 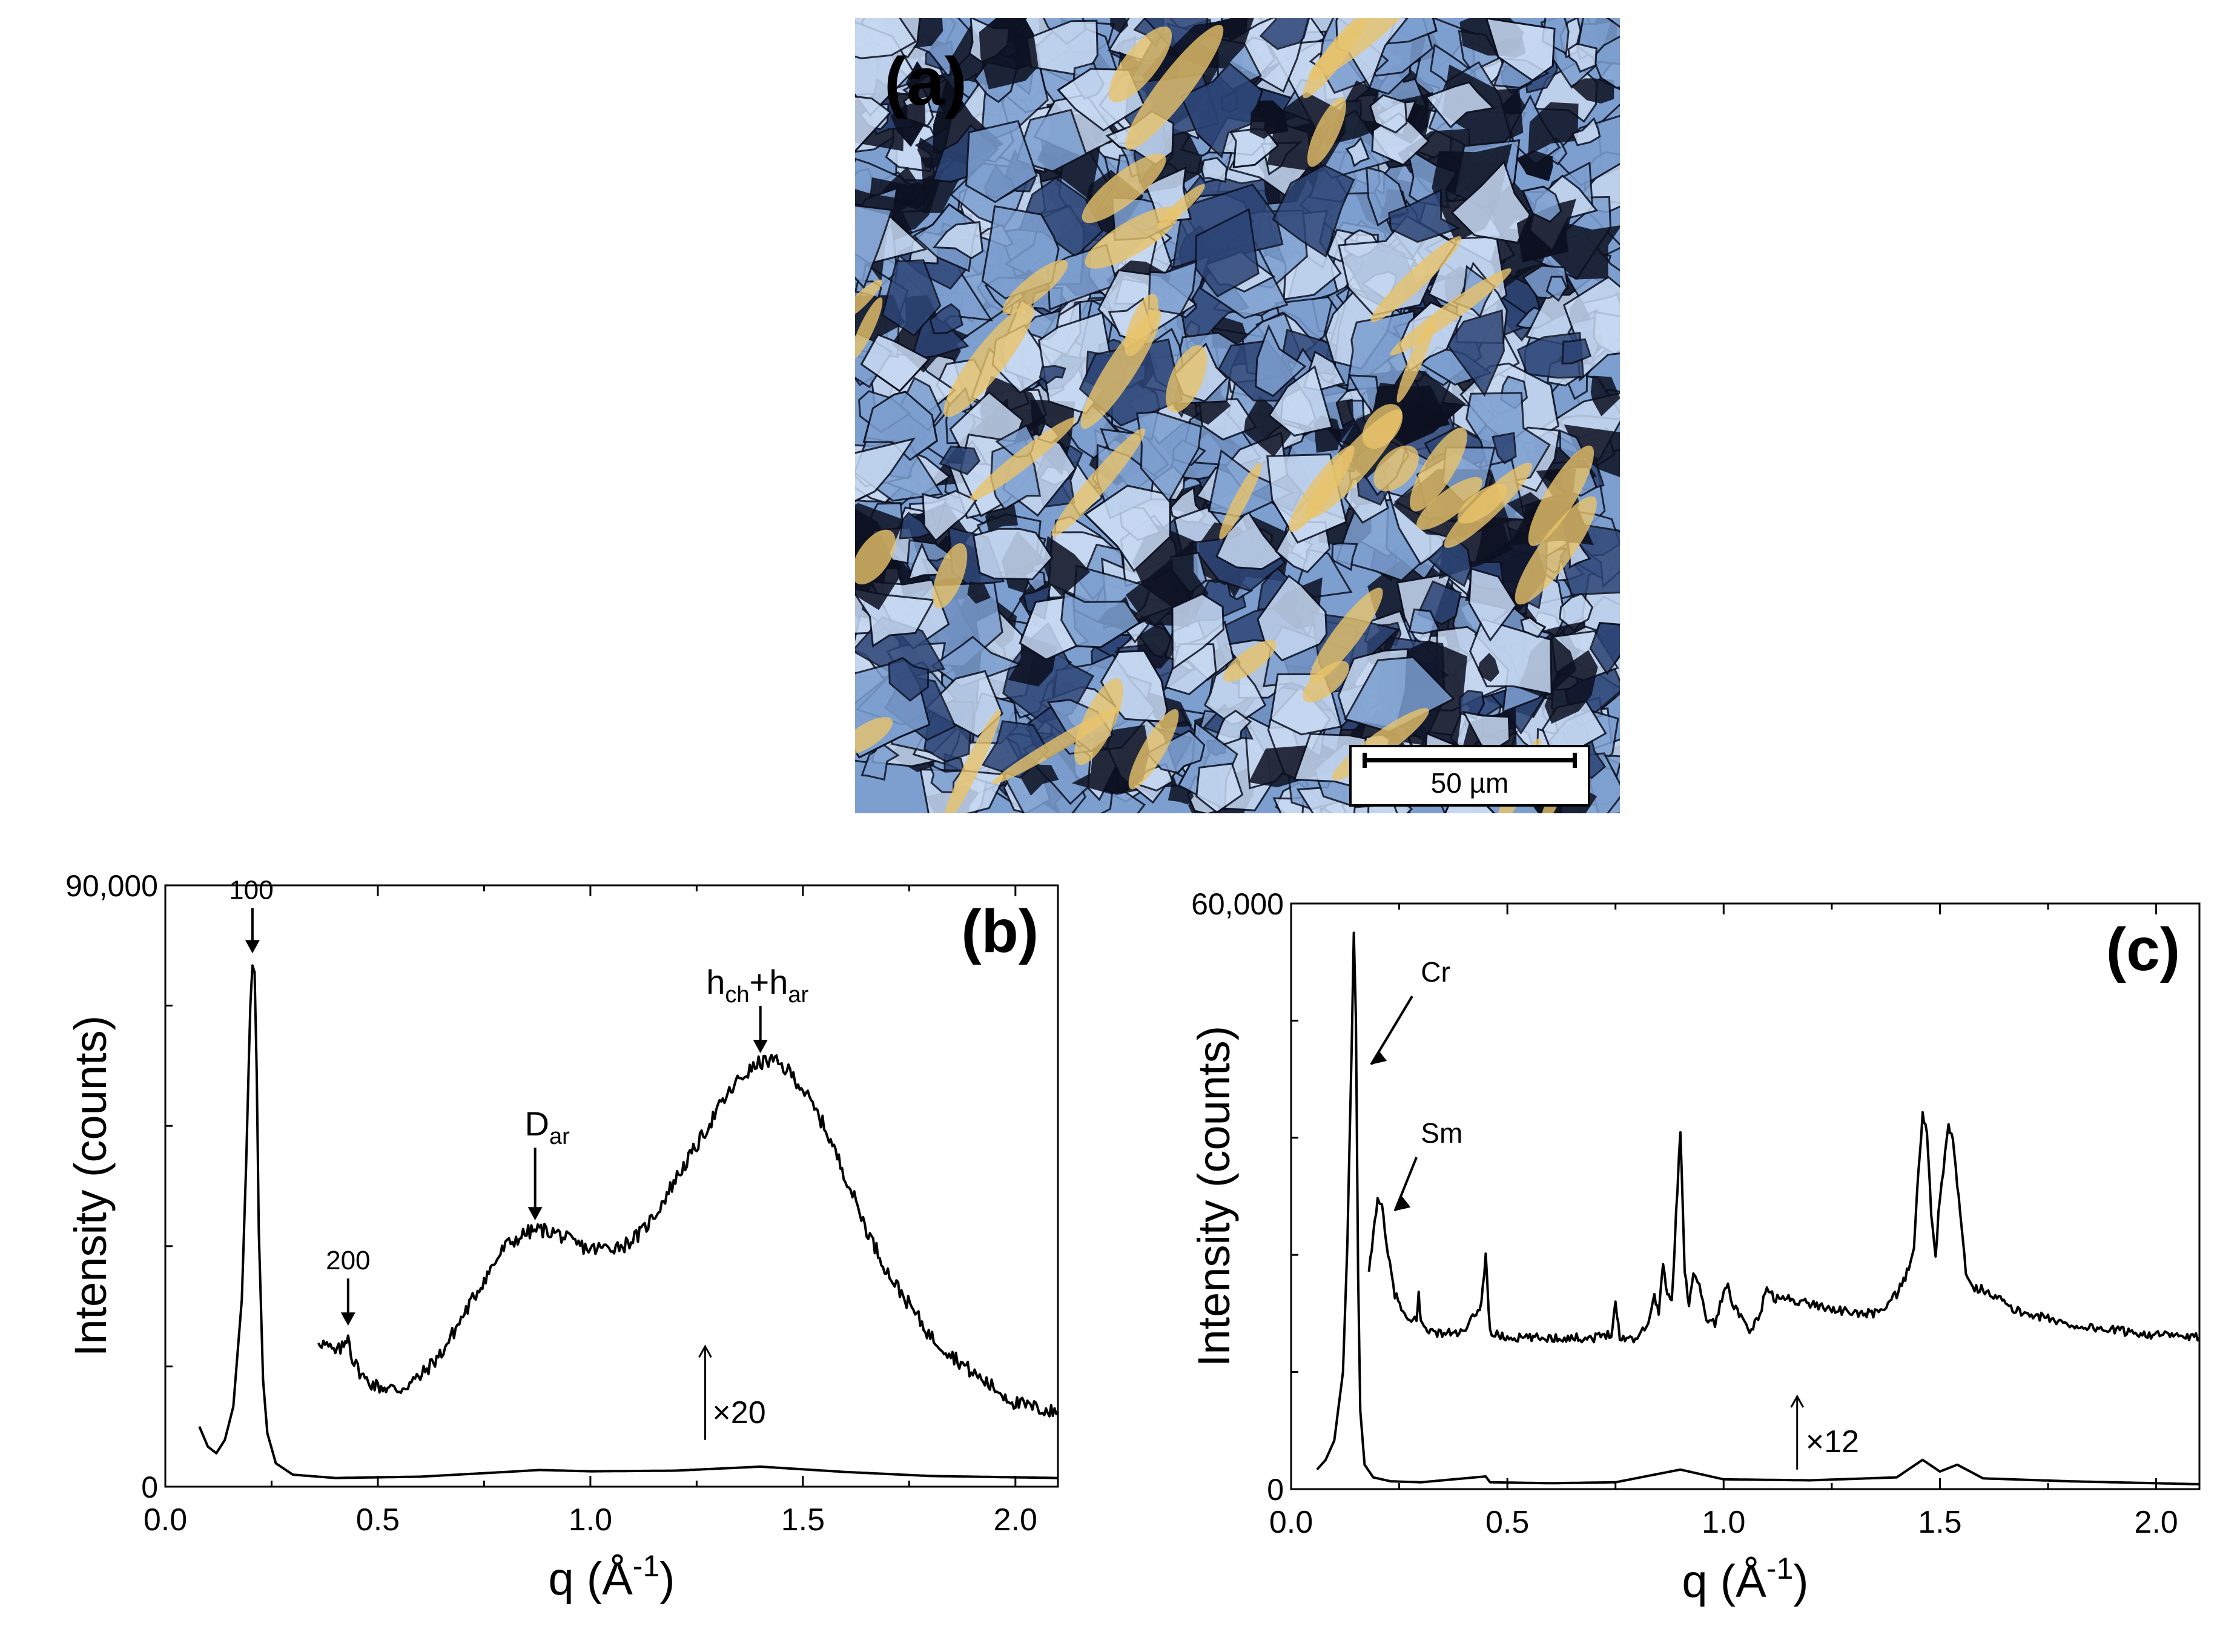 What do you see at coordinates (1469, 783) in the screenshot?
I see `scale-bar-label: 50 µm` at bounding box center [1469, 783].